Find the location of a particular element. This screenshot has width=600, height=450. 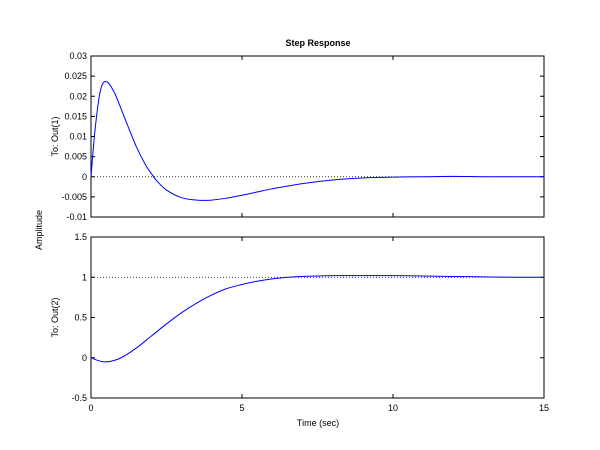

subplot-out1-y-tick-label: 0 is located at coordinates (84, 177).